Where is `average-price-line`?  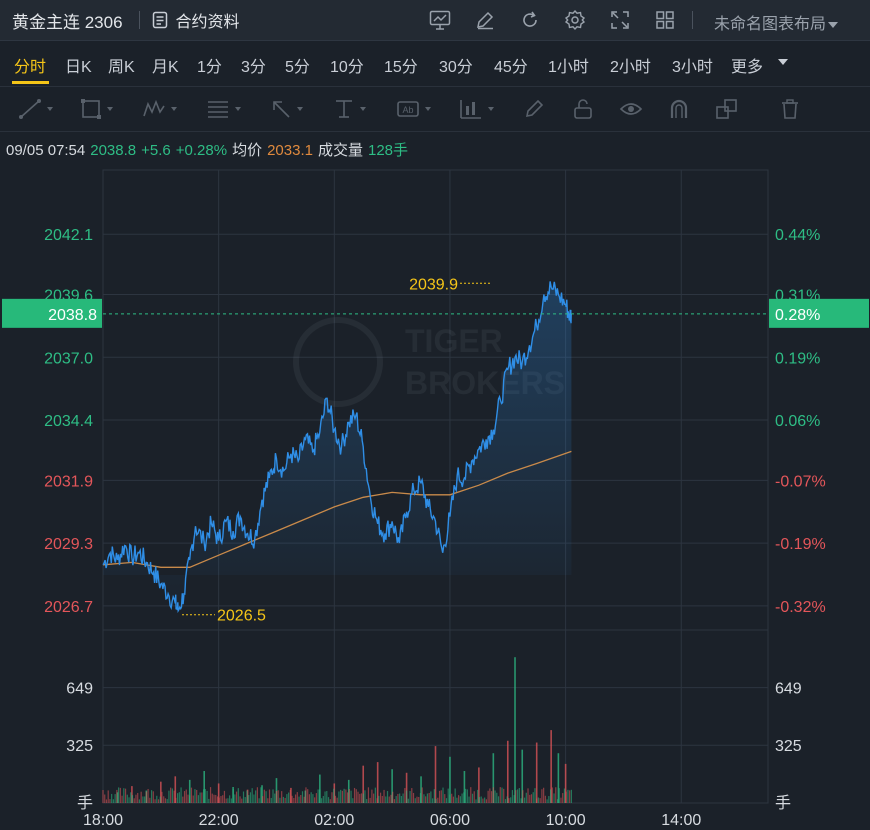 average-price-line is located at coordinates (337, 509).